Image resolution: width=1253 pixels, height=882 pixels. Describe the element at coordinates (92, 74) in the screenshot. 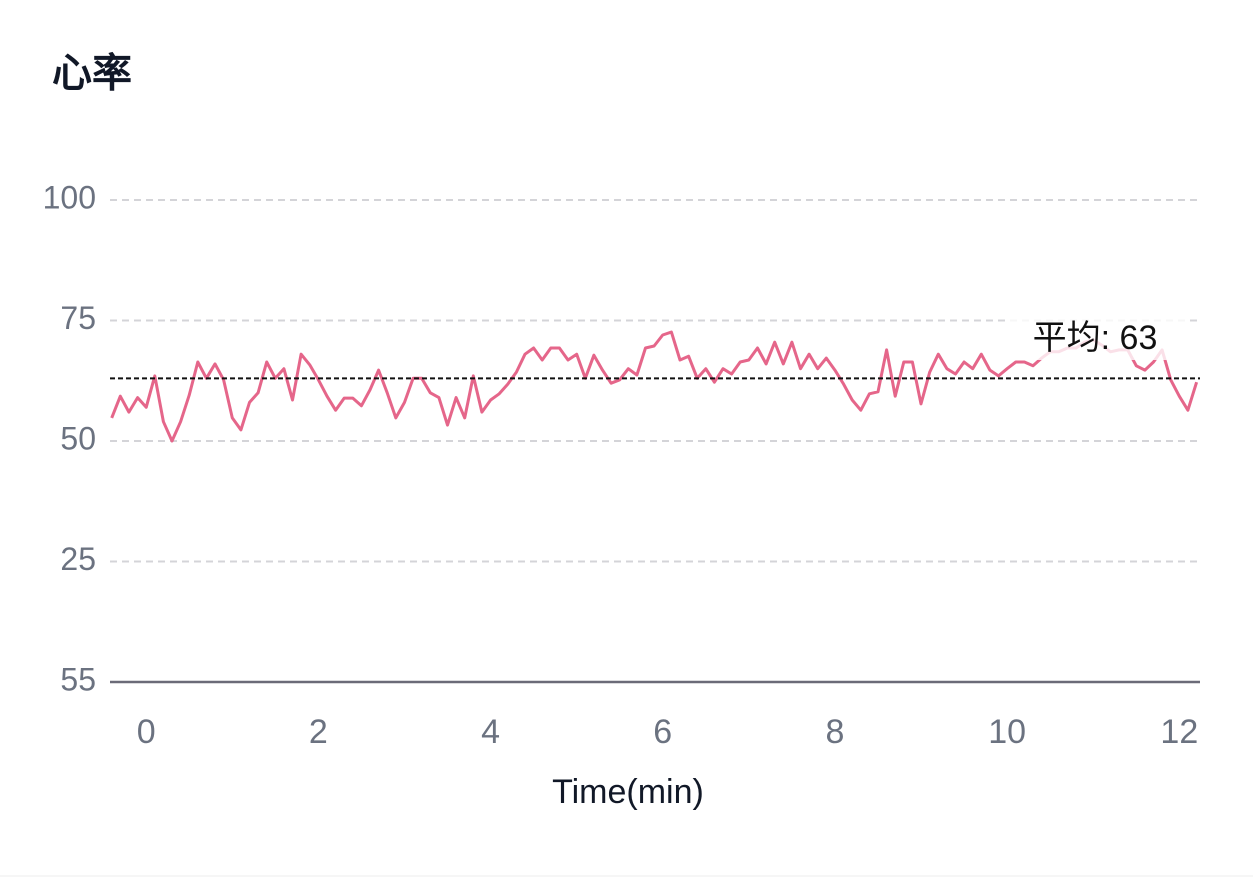

I see `chart-title: 心率` at that location.